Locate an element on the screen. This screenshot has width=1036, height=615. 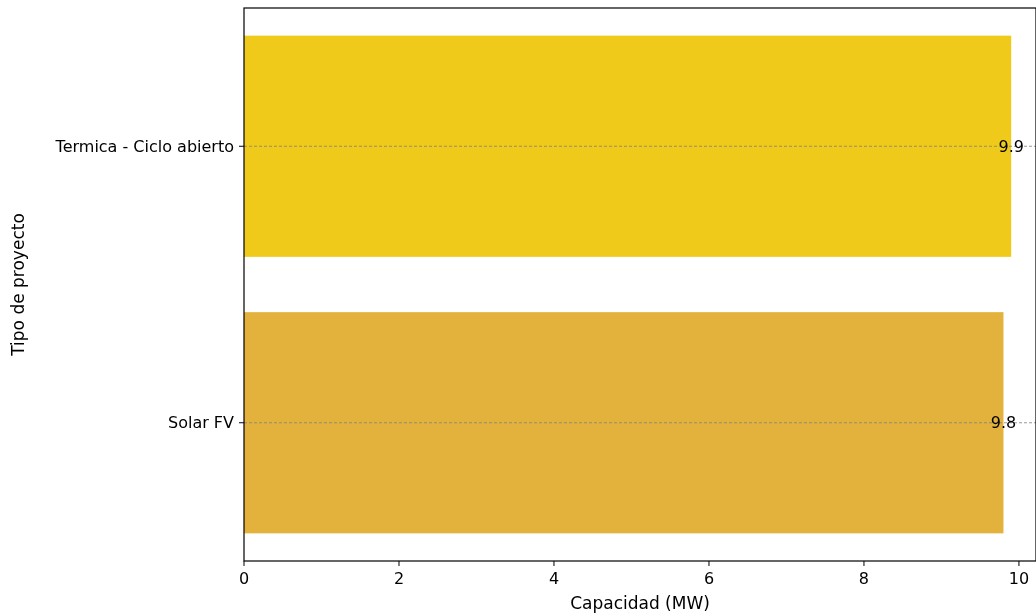
x-tick-label: 6 is located at coordinates (709, 578).